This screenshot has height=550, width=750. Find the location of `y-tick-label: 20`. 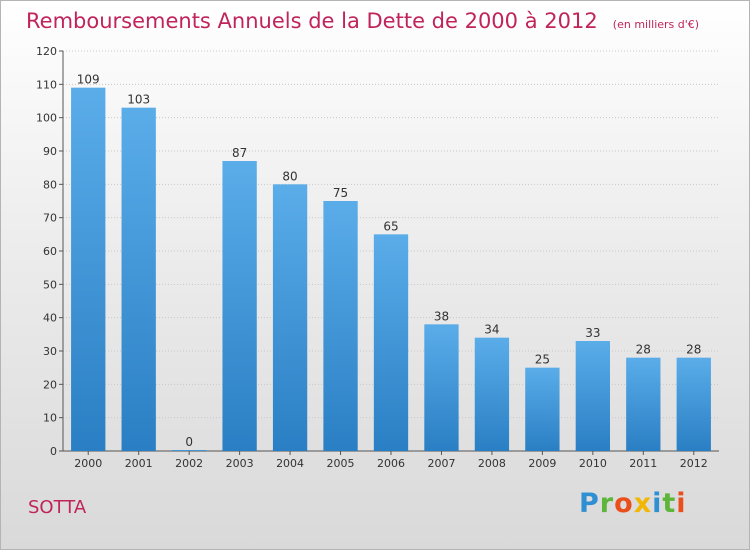

y-tick-label: 20 is located at coordinates (50, 384).